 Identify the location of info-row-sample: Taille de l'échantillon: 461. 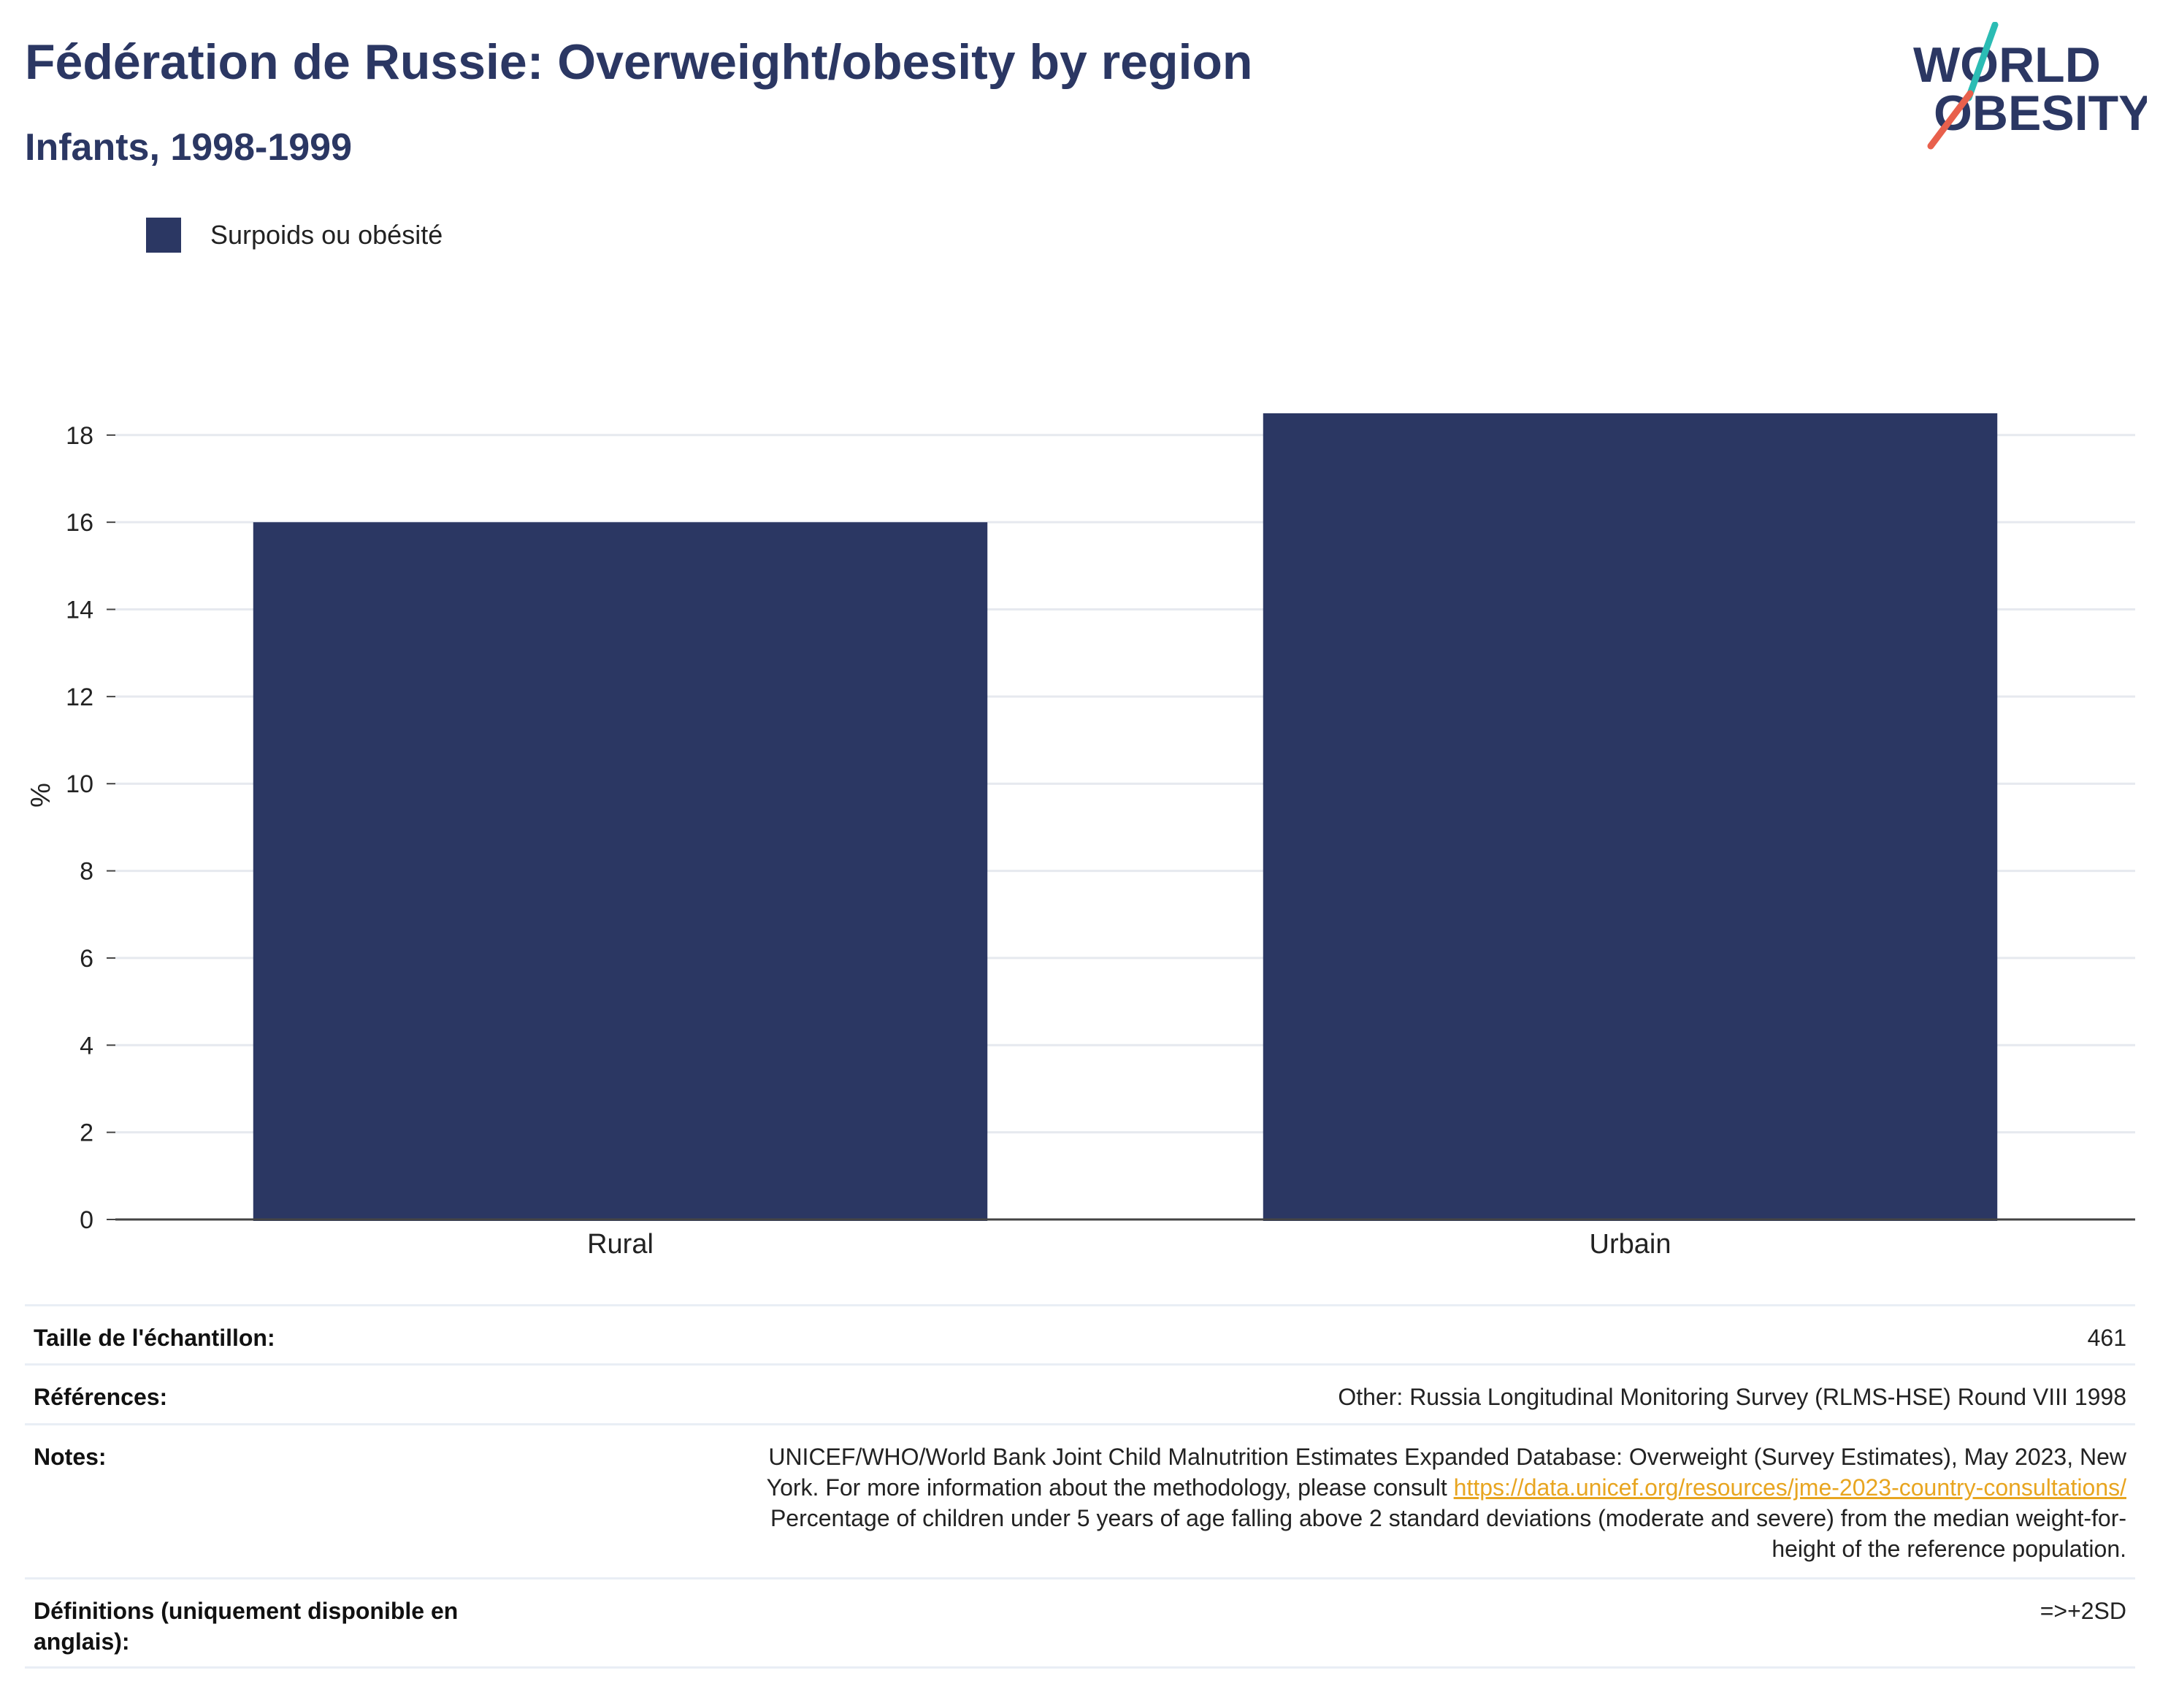
(1080, 1333).